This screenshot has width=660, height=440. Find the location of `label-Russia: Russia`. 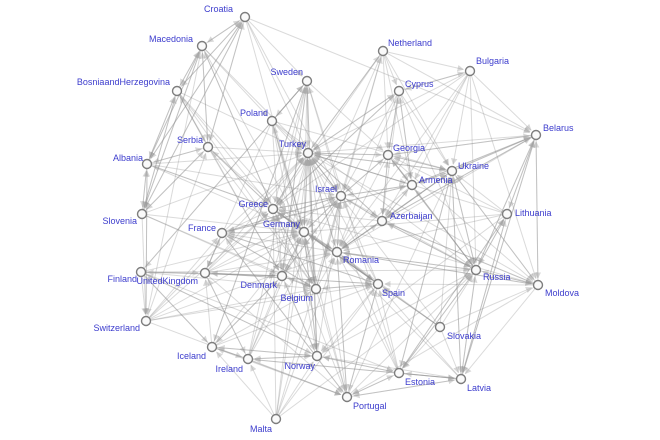

label-Russia: Russia is located at coordinates (497, 277).